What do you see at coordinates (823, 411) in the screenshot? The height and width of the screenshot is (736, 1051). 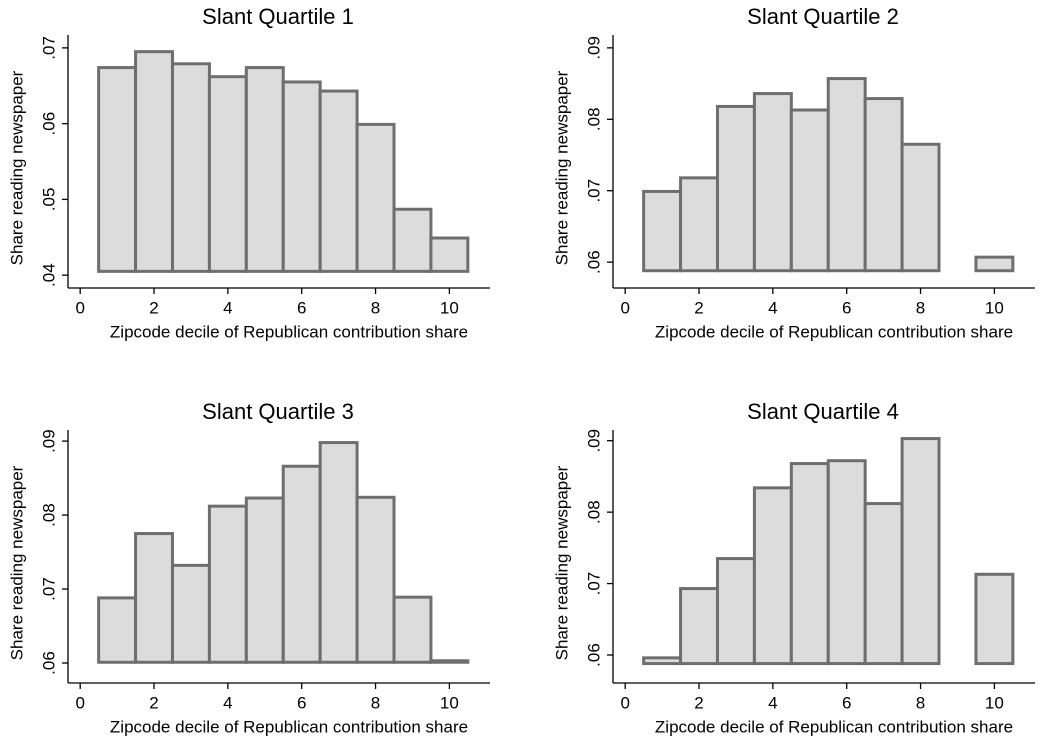 I see `chart-title: Slant Quartile 4` at bounding box center [823, 411].